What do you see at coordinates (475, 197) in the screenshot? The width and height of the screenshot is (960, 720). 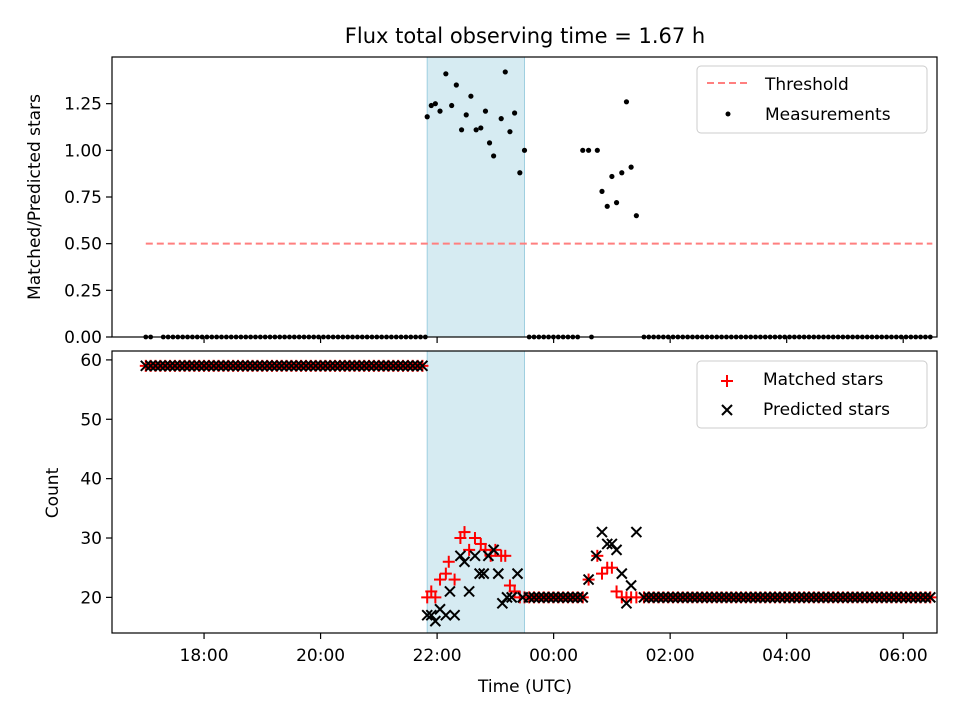 I see `observing-window-band-top` at bounding box center [475, 197].